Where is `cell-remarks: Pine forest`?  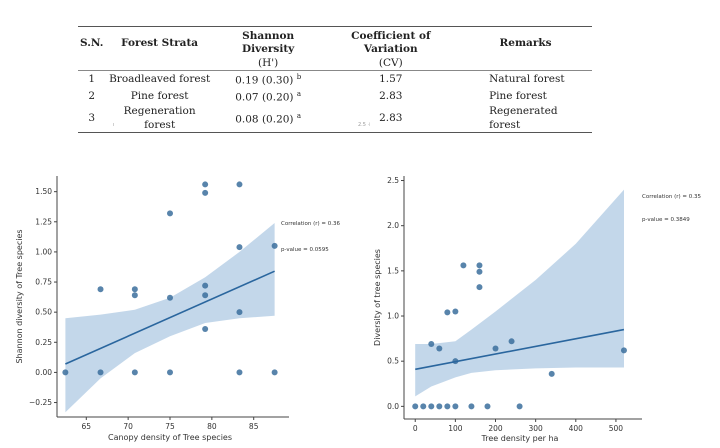 cell-remarks: Pine forest is located at coordinates (518, 95).